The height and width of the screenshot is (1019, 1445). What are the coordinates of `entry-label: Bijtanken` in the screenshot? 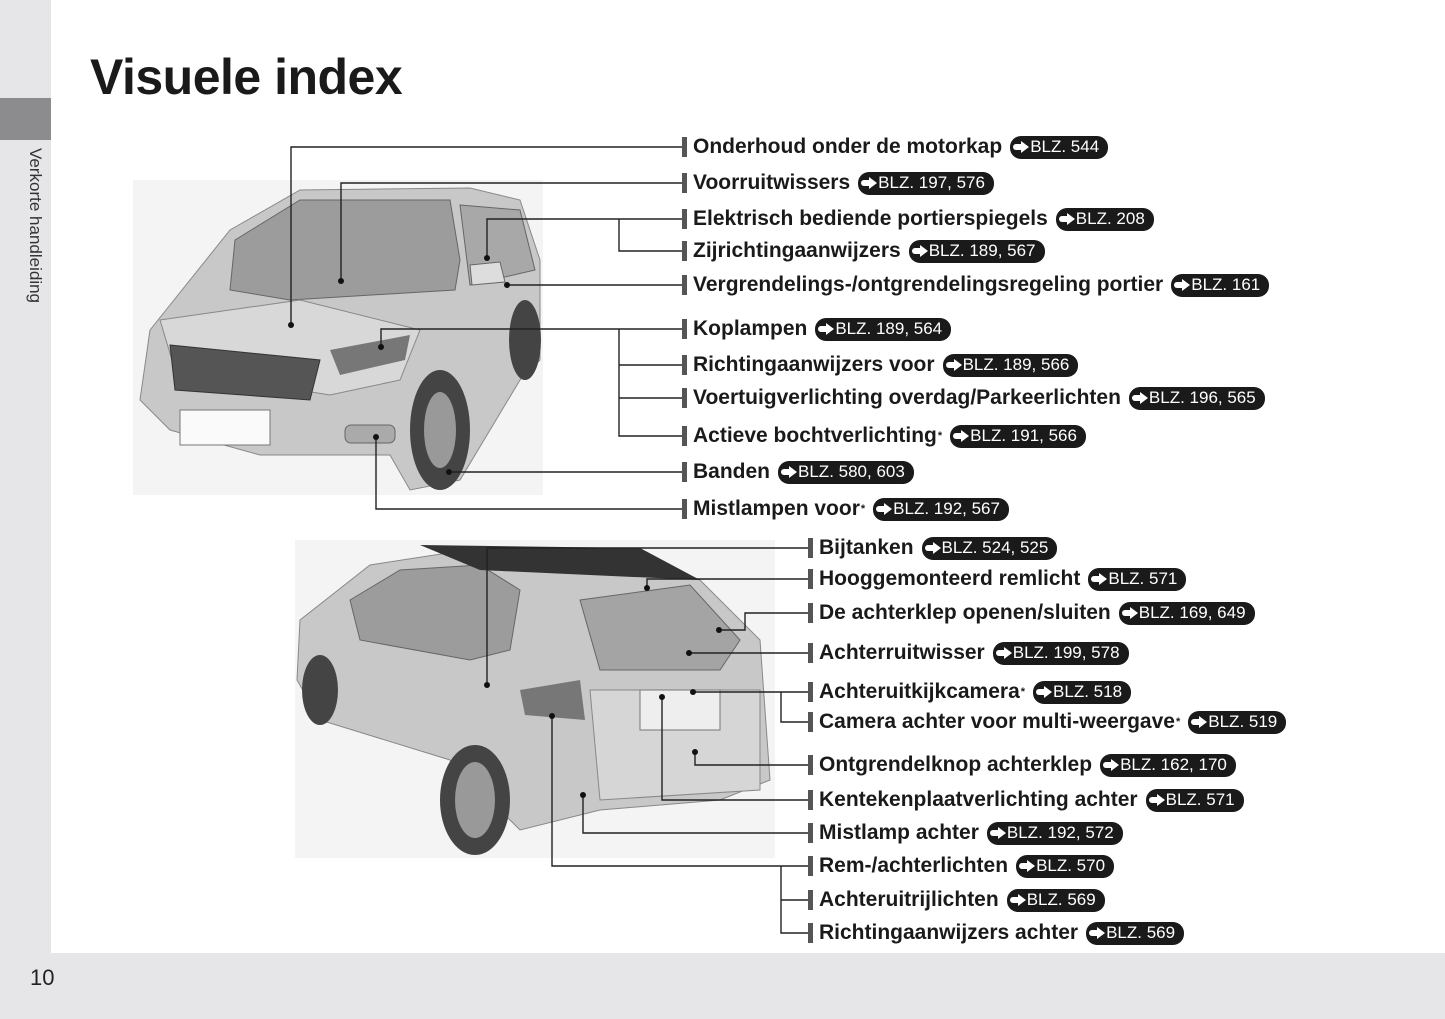 It's located at (866, 547).